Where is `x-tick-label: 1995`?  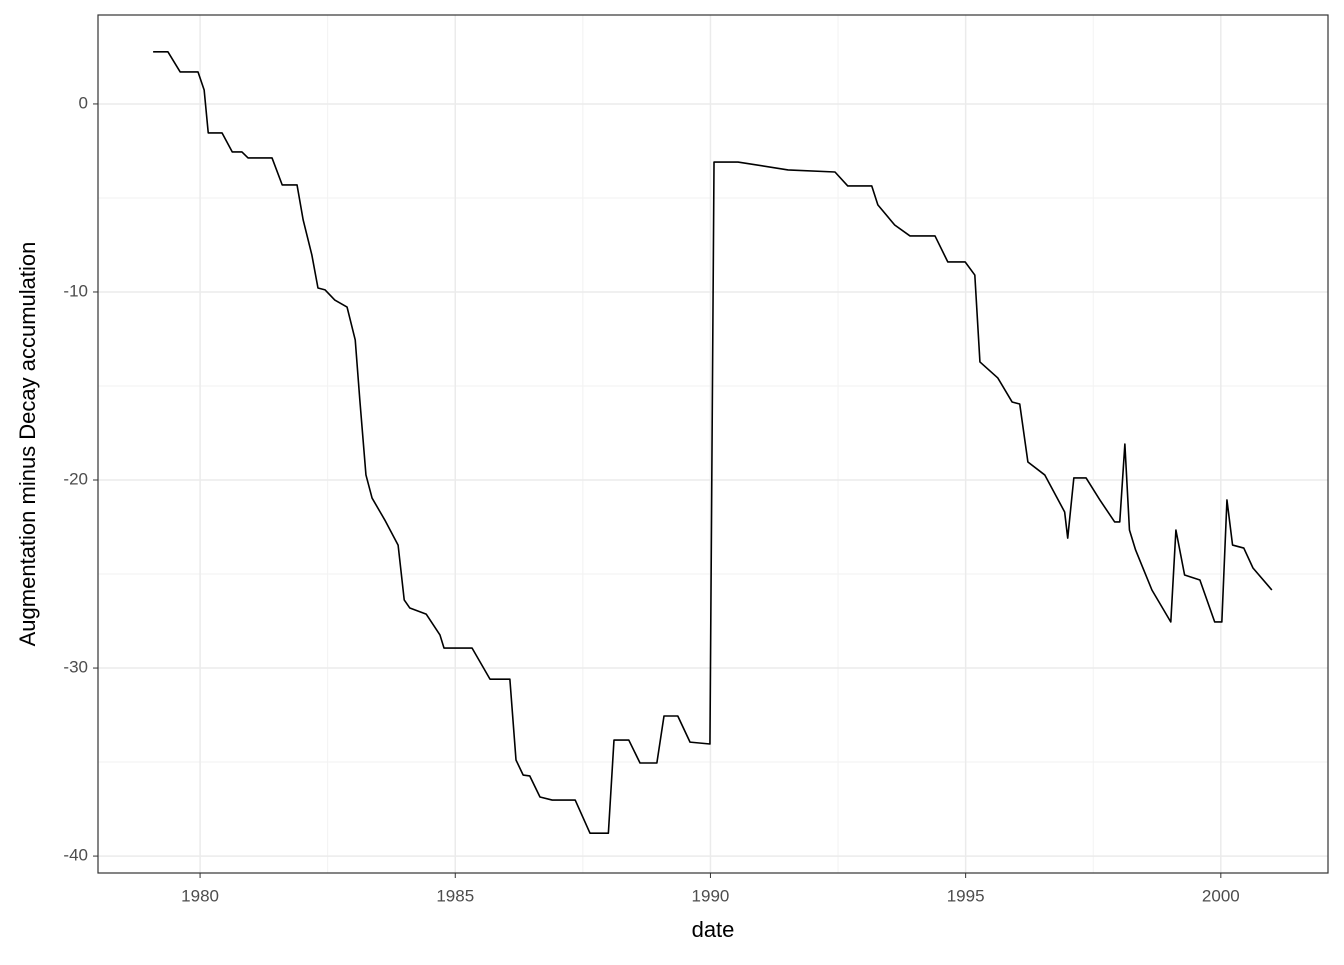
x-tick-label: 1995 is located at coordinates (966, 895).